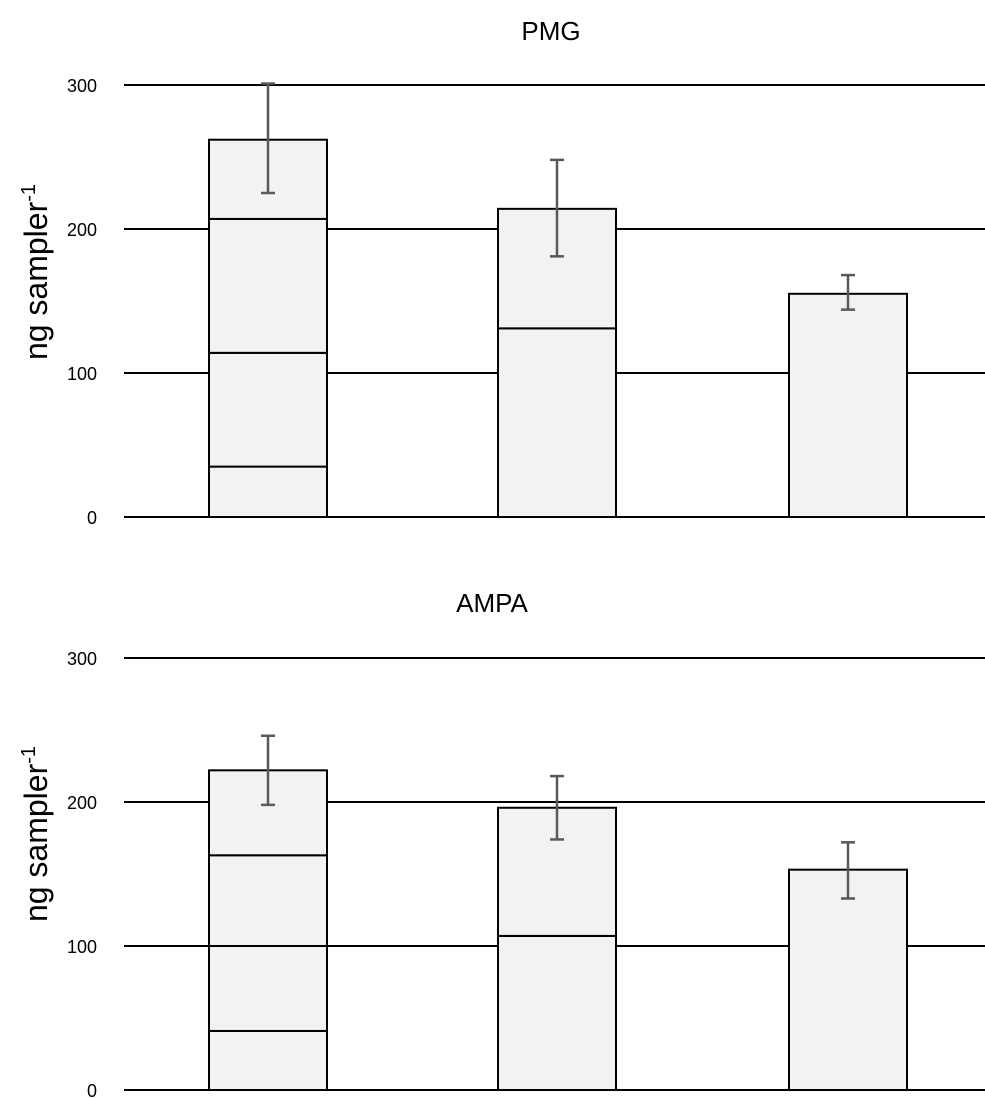 This screenshot has height=1099, width=985. I want to click on chart-title-pmg: PMG, so click(550, 31).